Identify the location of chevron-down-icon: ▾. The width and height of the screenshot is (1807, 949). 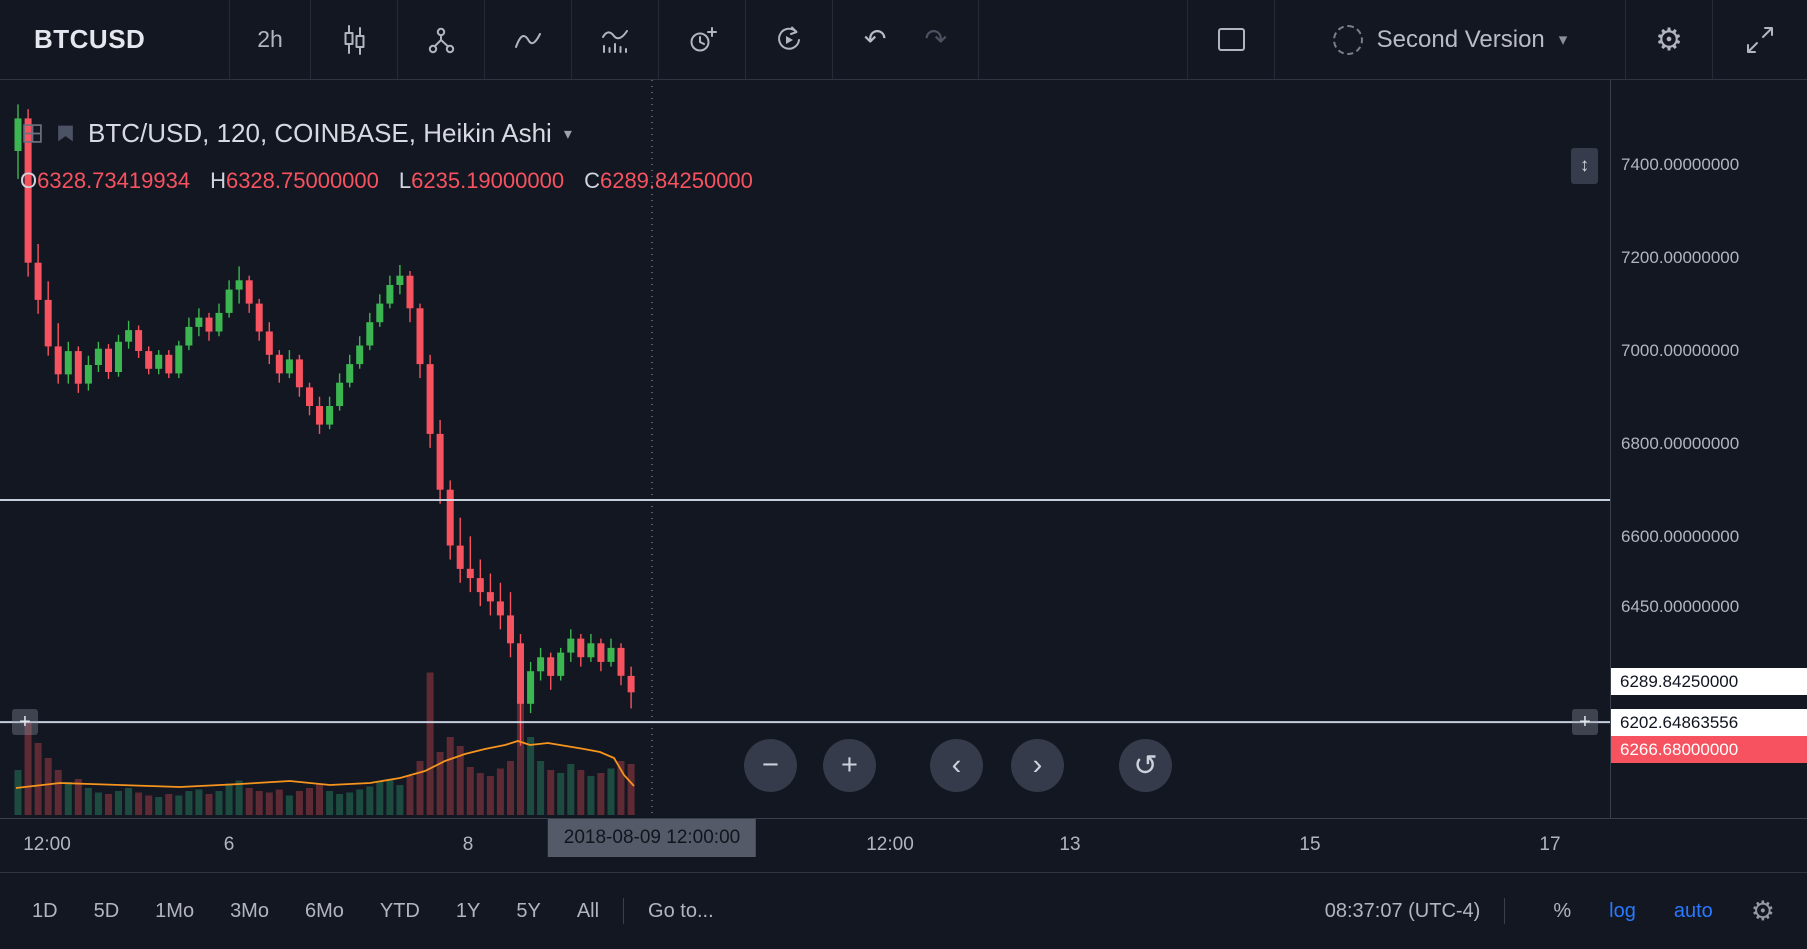
(1563, 39).